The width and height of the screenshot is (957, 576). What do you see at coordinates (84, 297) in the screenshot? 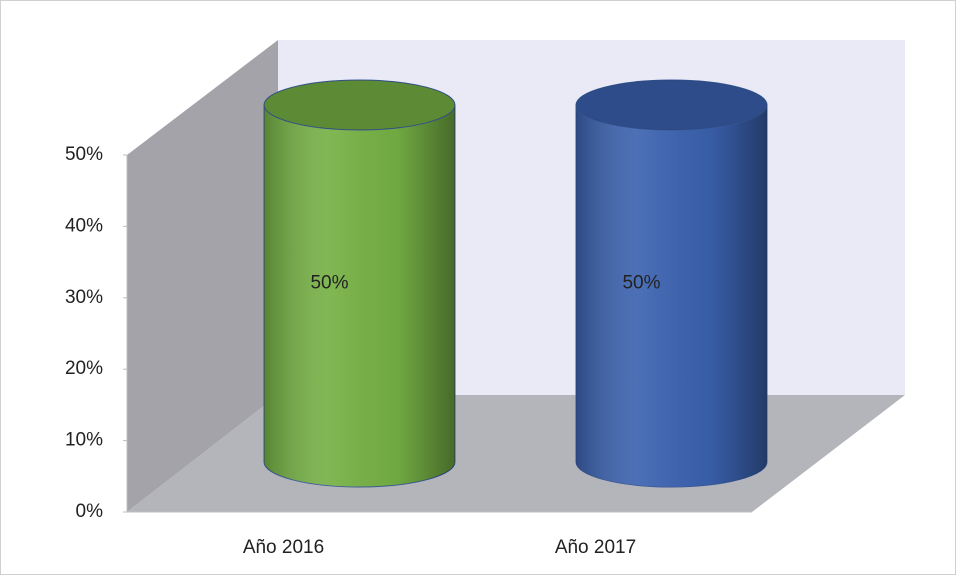
I see `y-tick-label: 30%` at bounding box center [84, 297].